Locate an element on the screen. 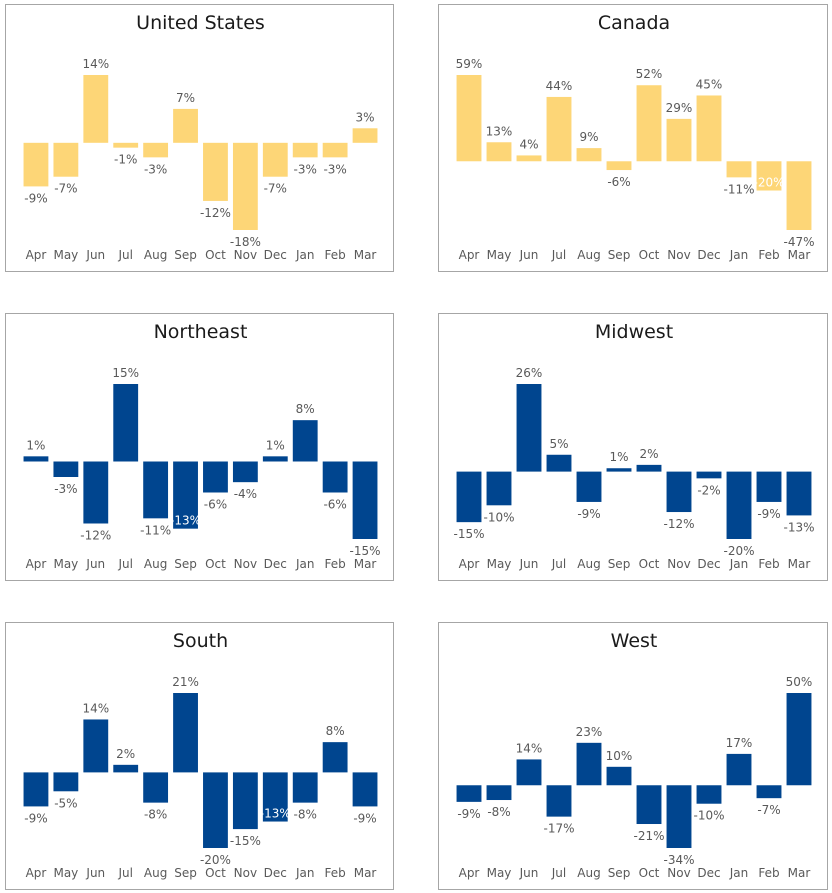 This screenshot has height=893, width=832. data-label: -2% is located at coordinates (708, 490).